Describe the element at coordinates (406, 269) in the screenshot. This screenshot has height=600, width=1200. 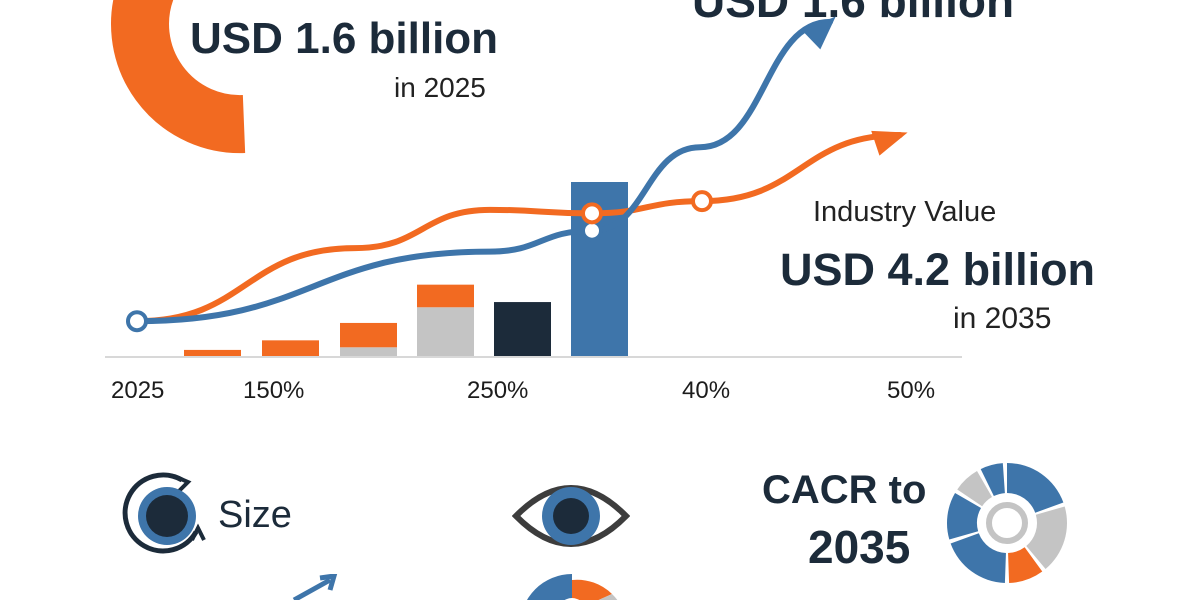
I see `bars-layer` at that location.